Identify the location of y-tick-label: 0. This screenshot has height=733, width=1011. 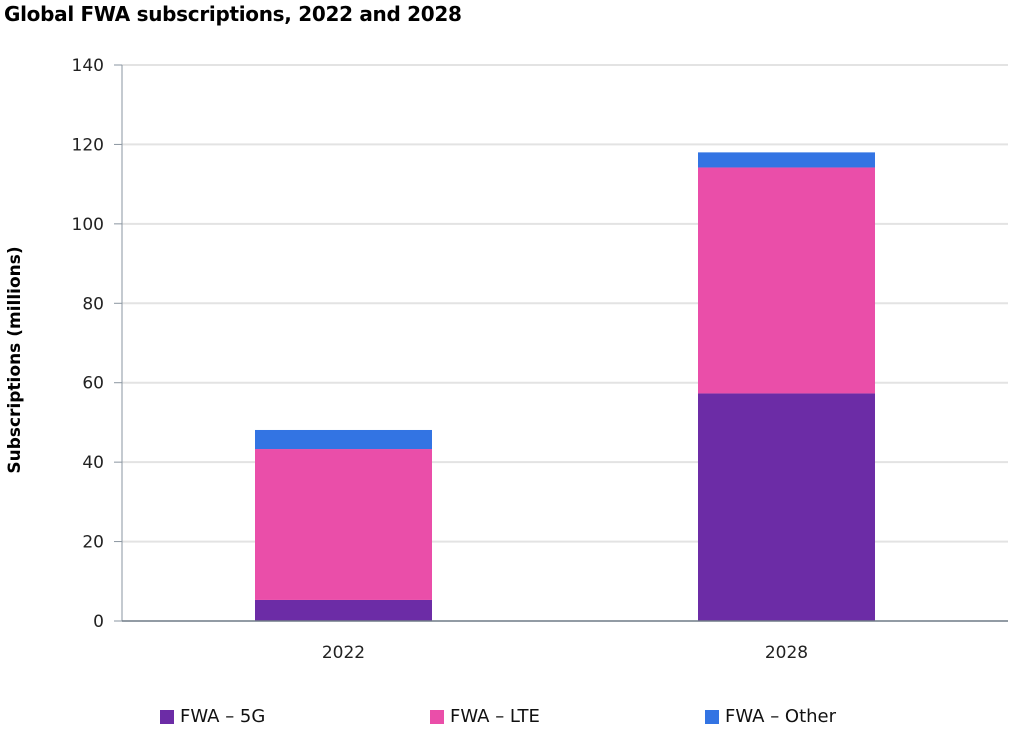
(98, 622).